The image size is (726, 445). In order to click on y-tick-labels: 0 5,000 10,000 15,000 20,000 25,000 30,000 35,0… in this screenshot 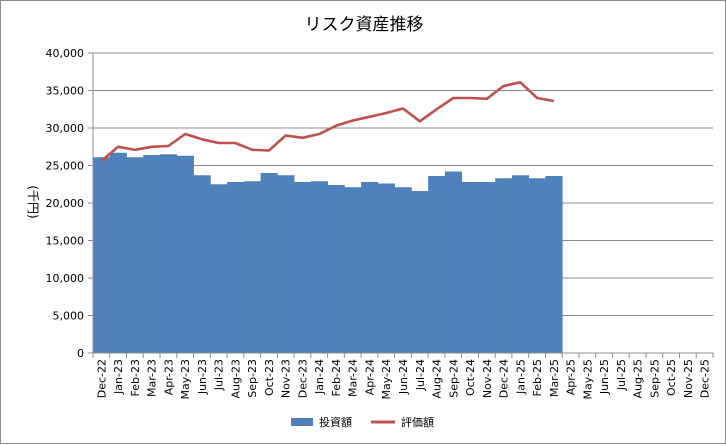, I will do `click(65, 203)`.